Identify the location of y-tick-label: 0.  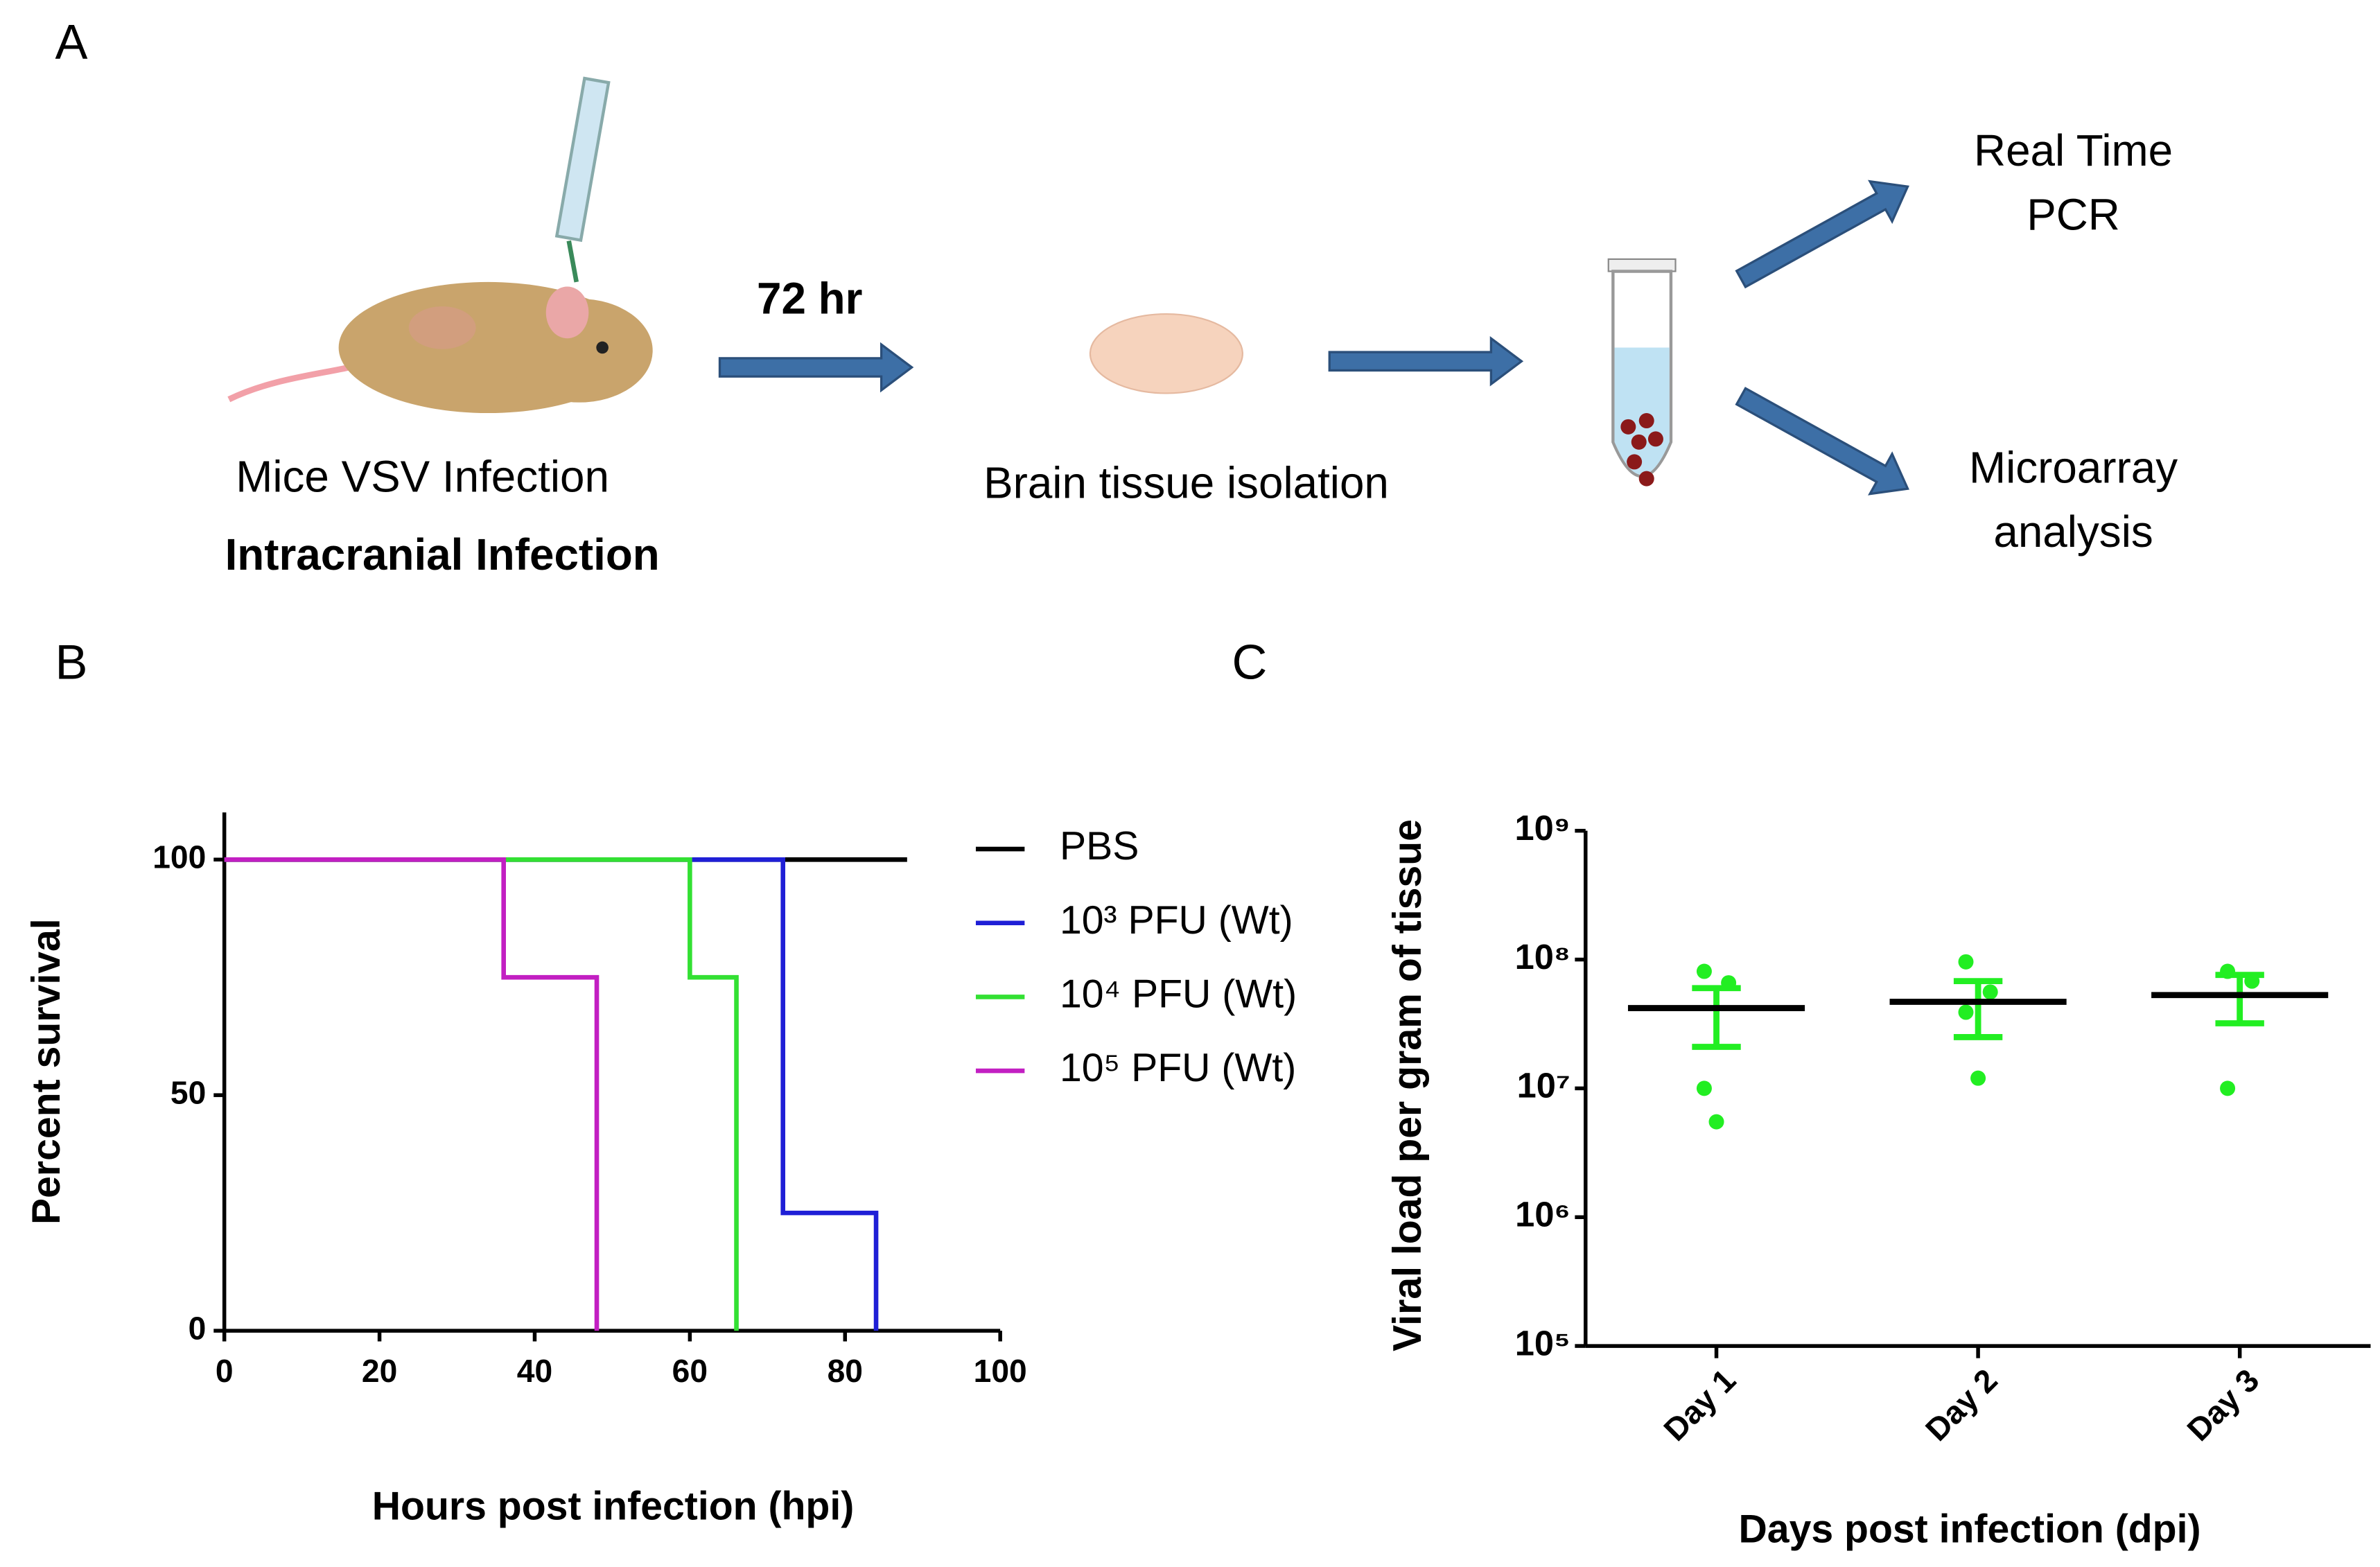
(198, 1328).